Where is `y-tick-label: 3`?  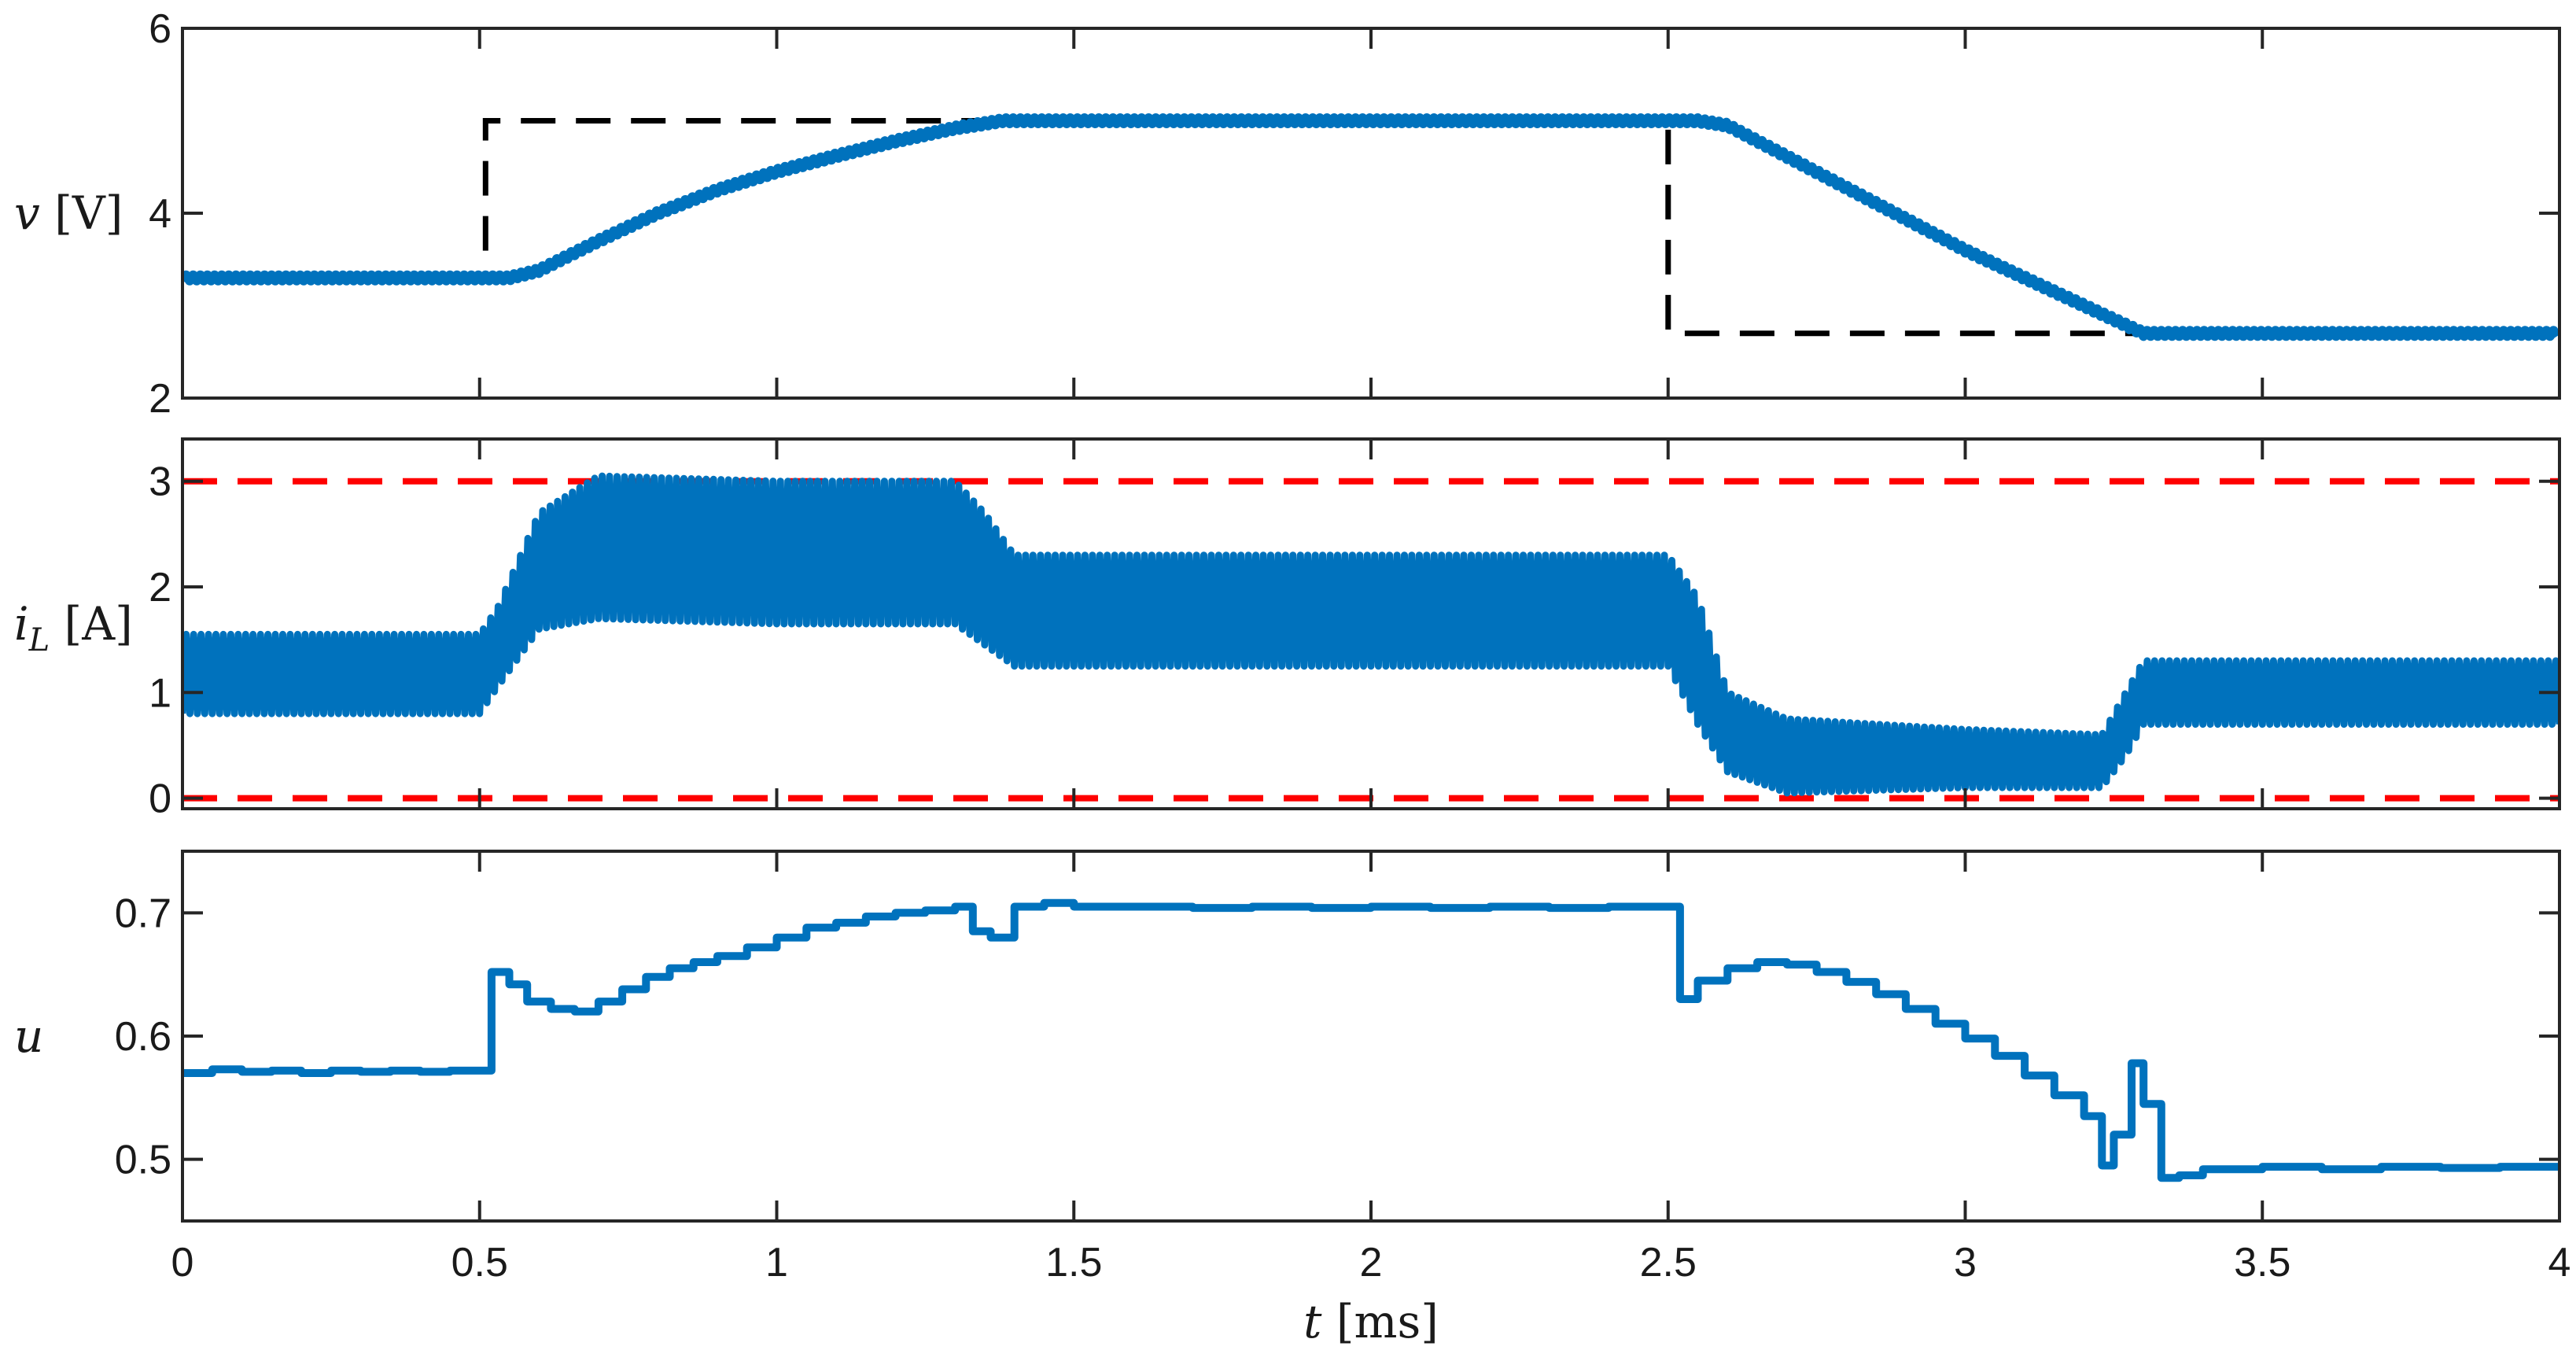 y-tick-label: 3 is located at coordinates (160, 482).